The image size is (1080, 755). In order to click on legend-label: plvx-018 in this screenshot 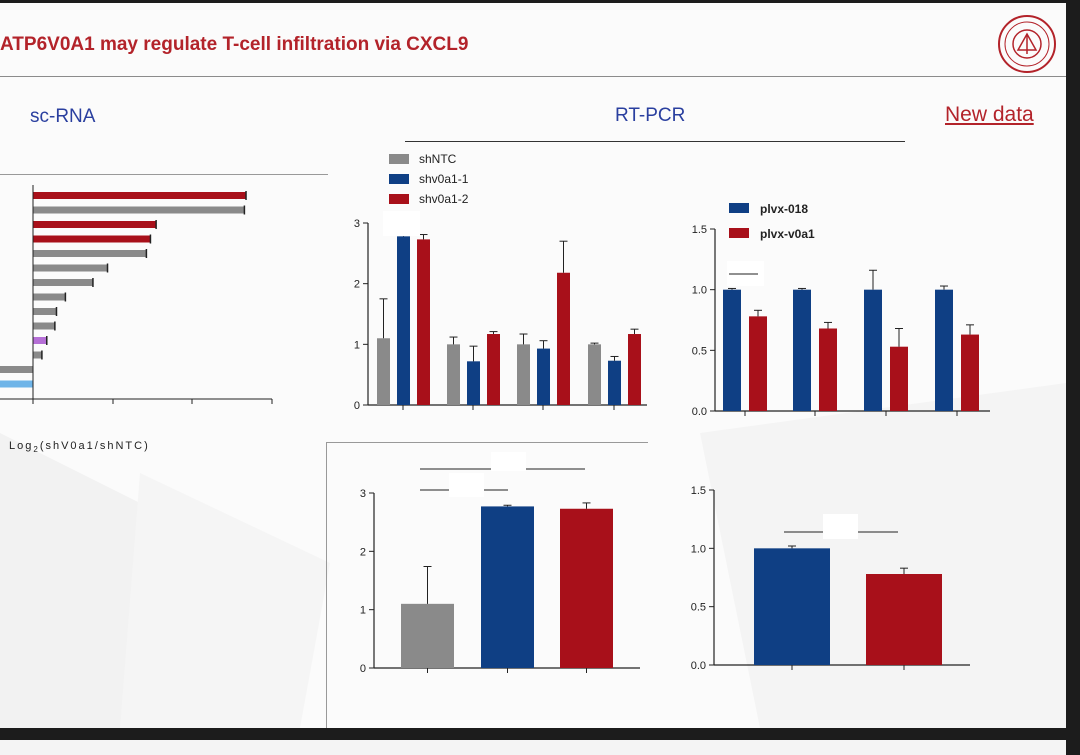, I will do `click(784, 209)`.